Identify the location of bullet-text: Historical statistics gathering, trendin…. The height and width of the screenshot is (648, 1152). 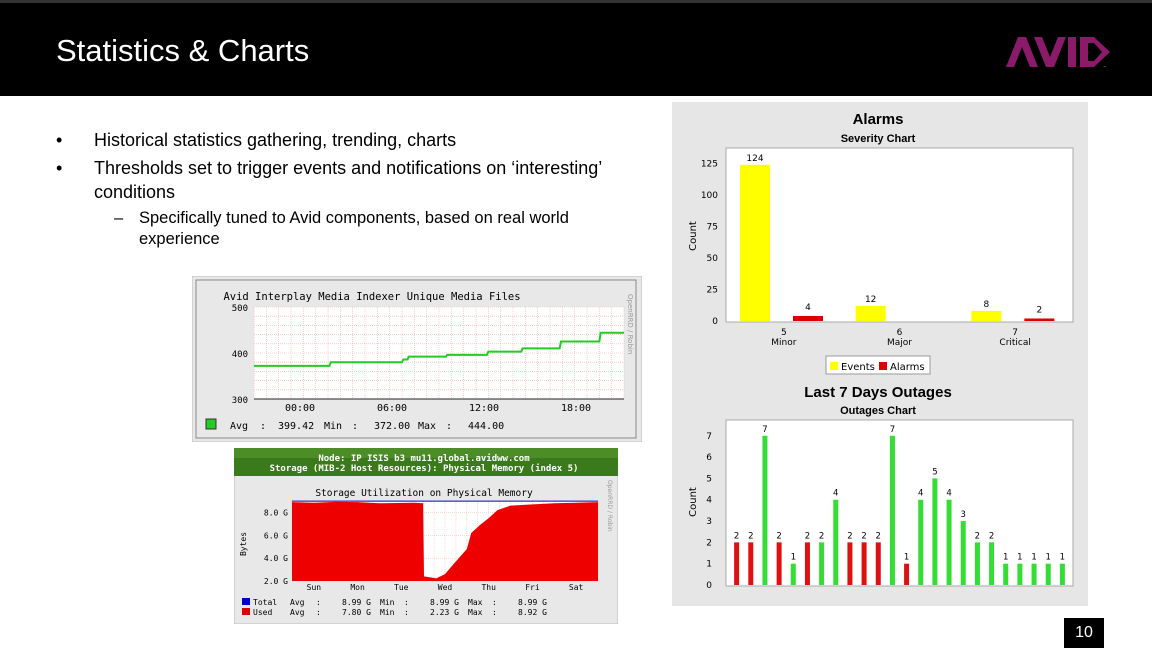
(275, 140).